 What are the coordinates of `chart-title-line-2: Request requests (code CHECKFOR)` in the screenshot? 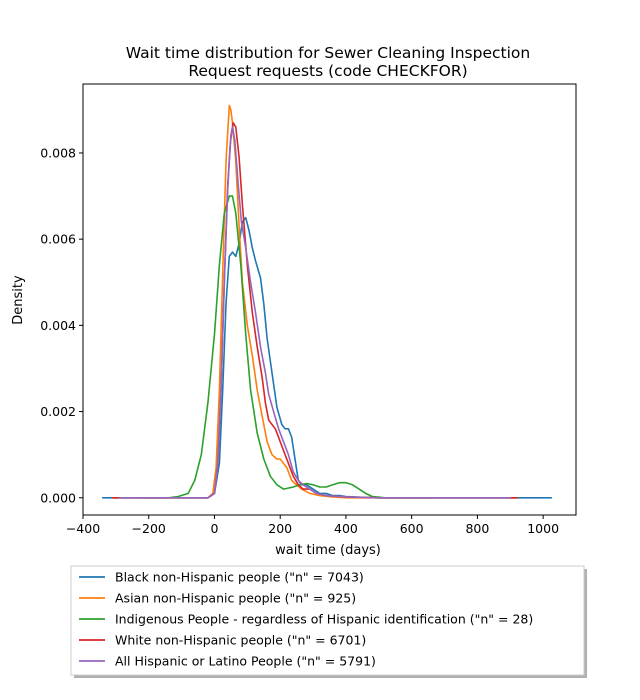 It's located at (327, 71).